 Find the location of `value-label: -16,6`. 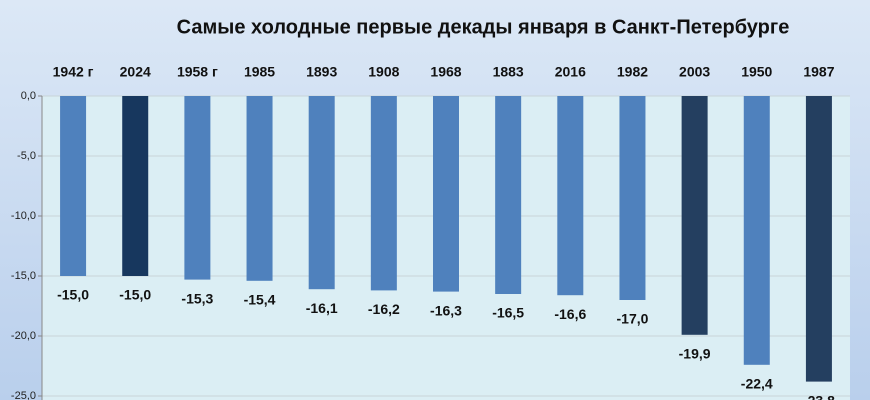

value-label: -16,6 is located at coordinates (570, 314).